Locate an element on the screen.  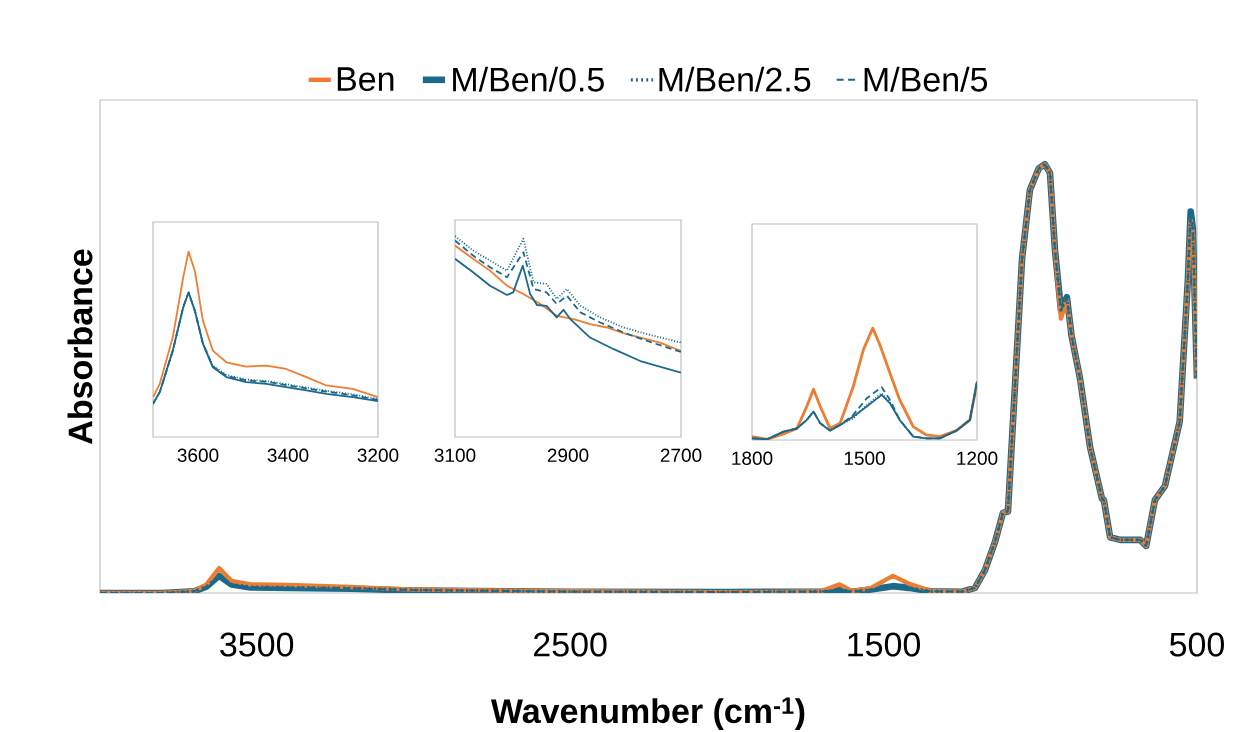
x-tick-label: 3400 is located at coordinates (288, 455).